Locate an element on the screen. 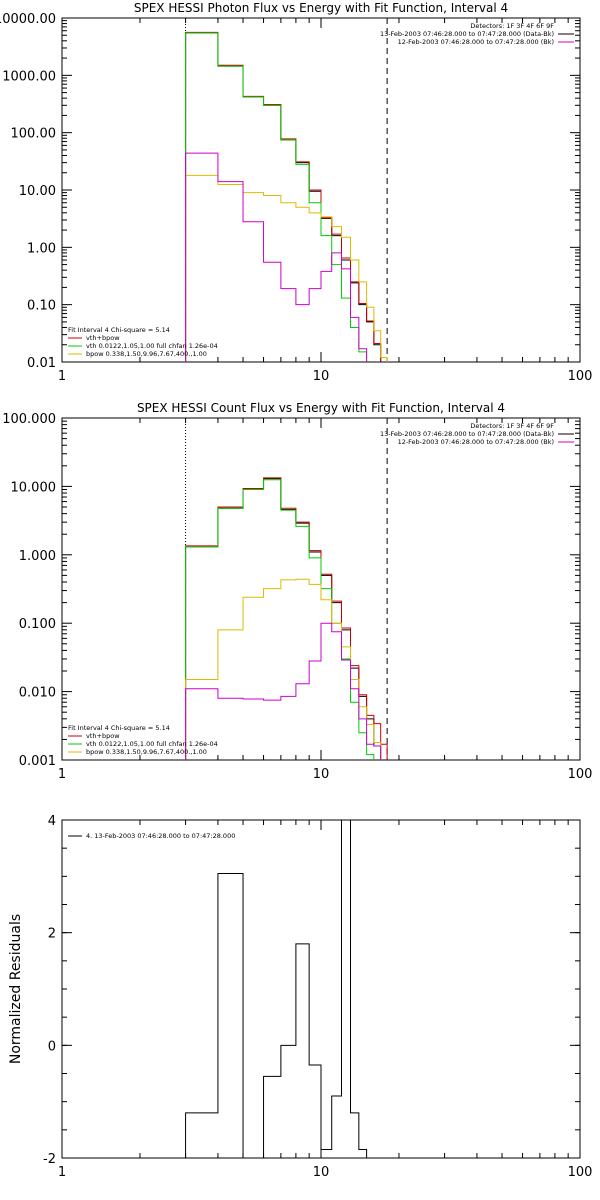 The height and width of the screenshot is (1200, 600). y-tick-label: 4 is located at coordinates (52, 821).